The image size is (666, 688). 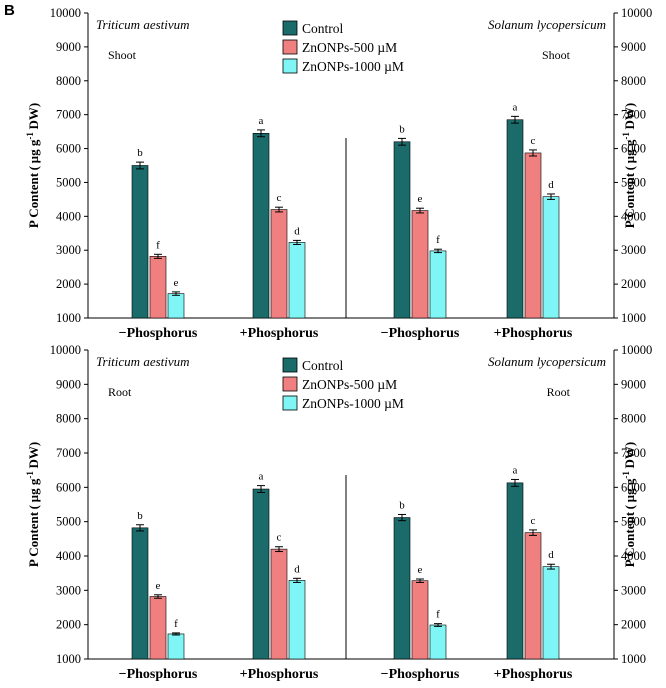 What do you see at coordinates (559, 392) in the screenshot?
I see `organ-label-right: Root` at bounding box center [559, 392].